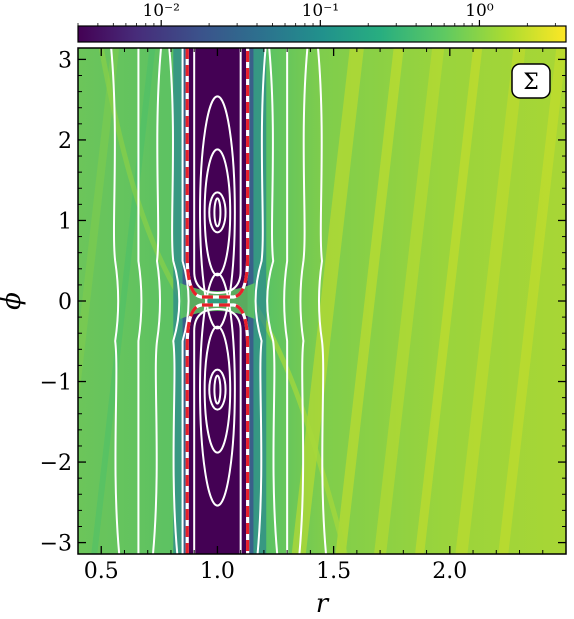  I want to click on x-axis-label: r, so click(323, 604).